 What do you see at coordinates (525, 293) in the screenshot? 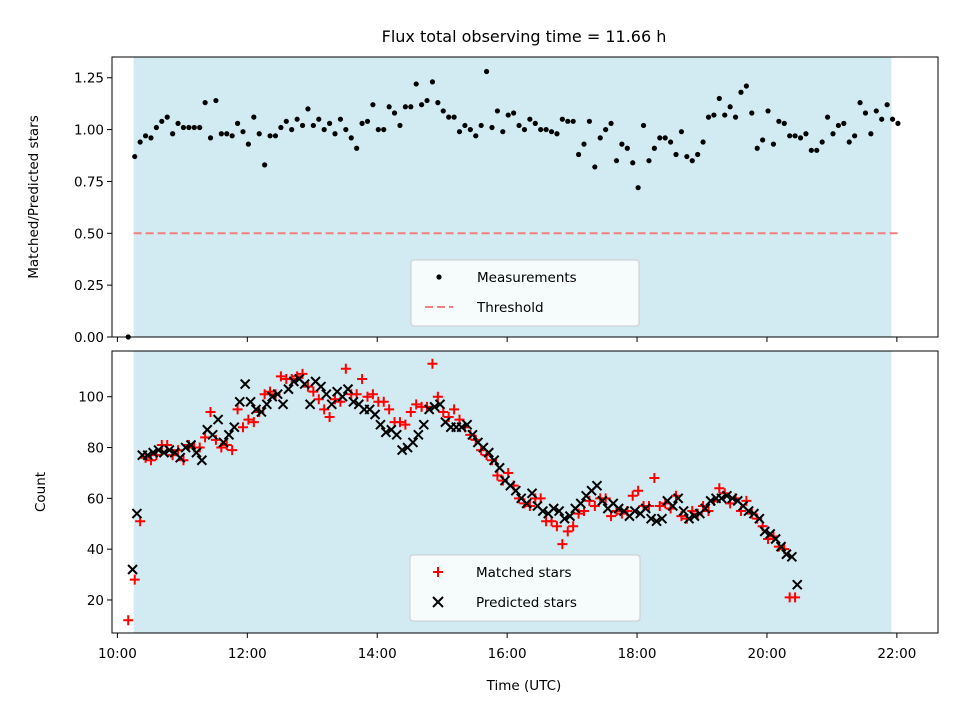
I see `legend-box` at bounding box center [525, 293].